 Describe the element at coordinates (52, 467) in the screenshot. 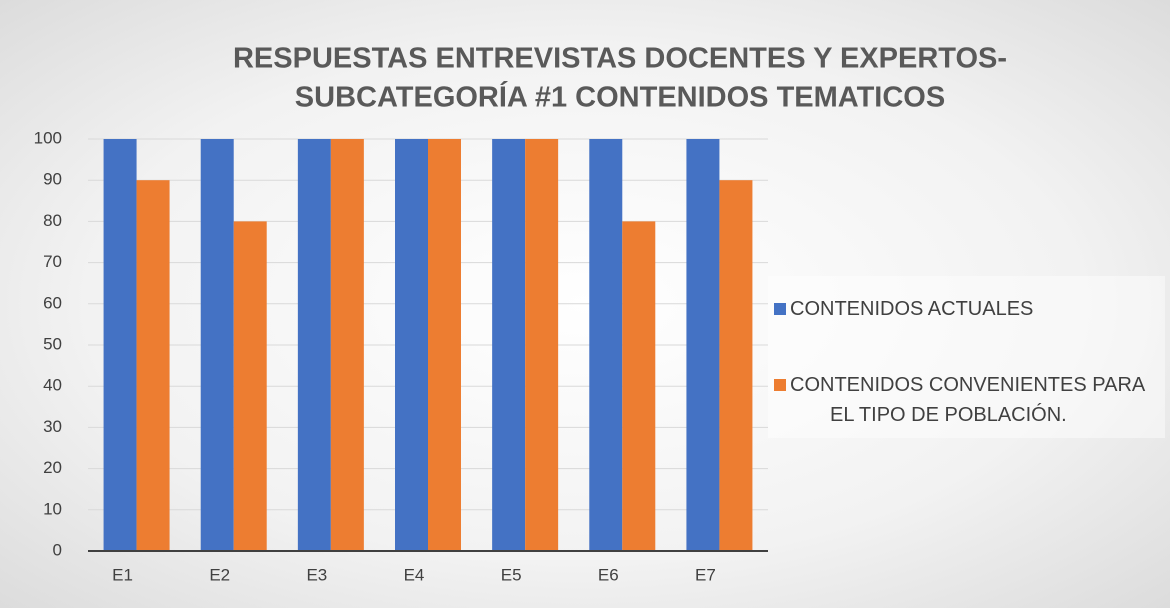

I see `y-tick-label: 20` at that location.